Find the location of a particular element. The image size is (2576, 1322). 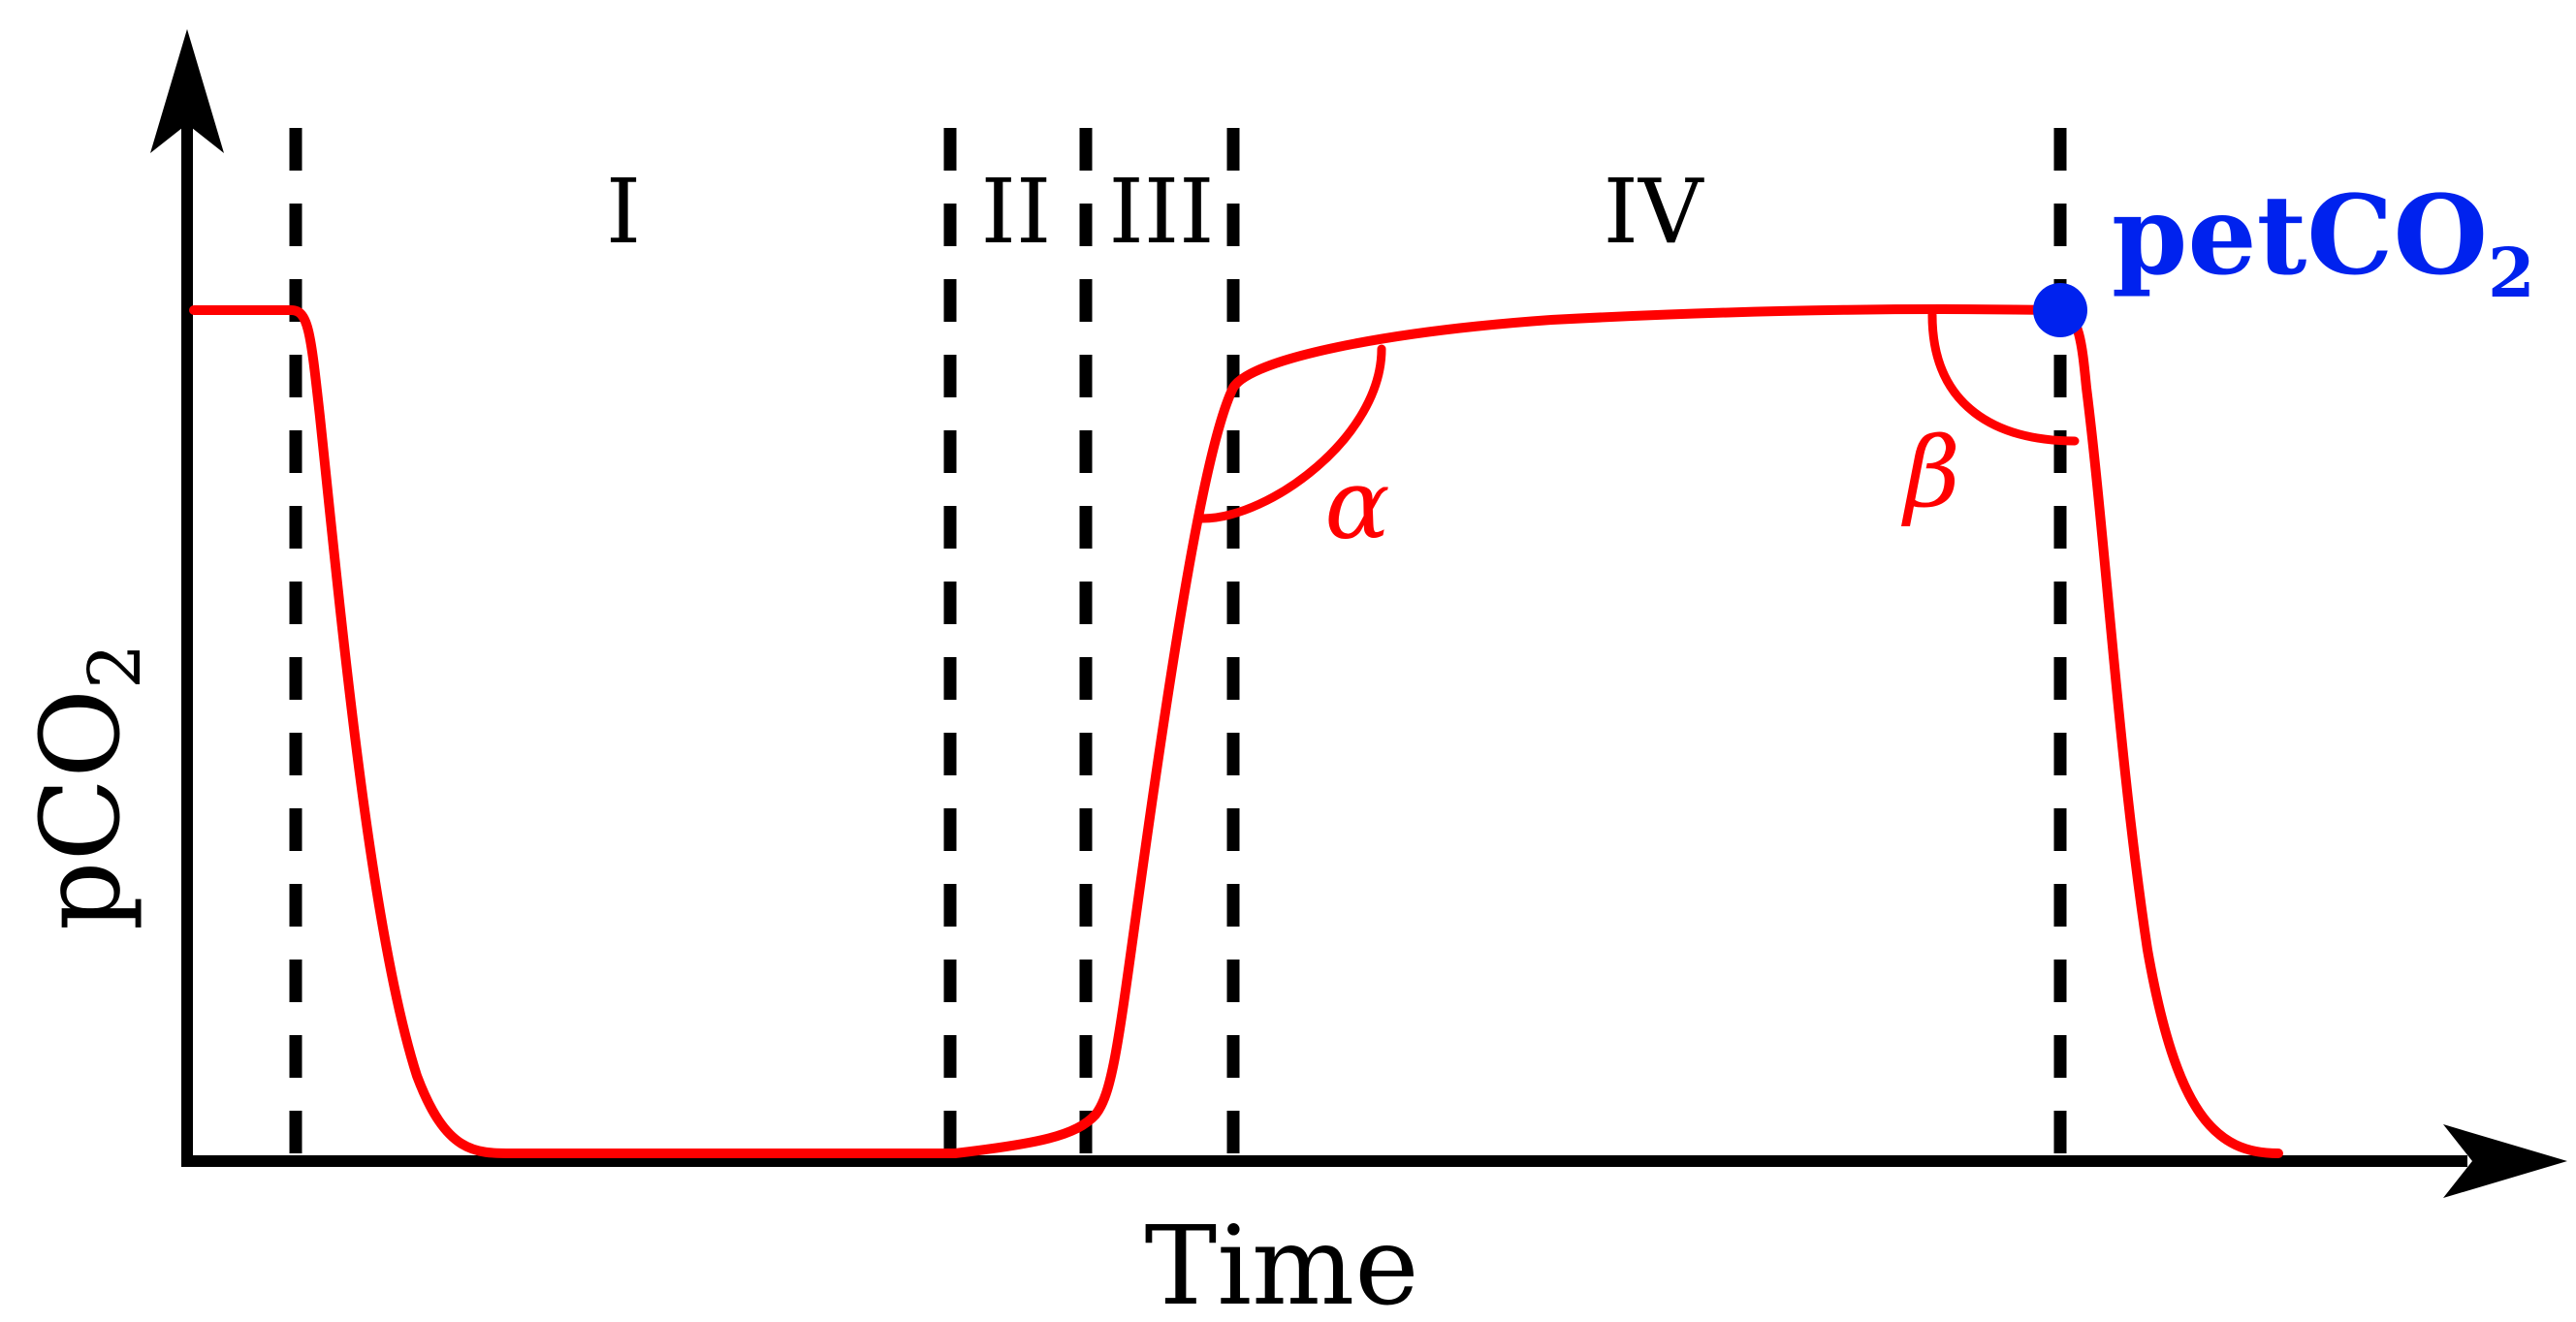

phase-label-4: IV is located at coordinates (1654, 212).